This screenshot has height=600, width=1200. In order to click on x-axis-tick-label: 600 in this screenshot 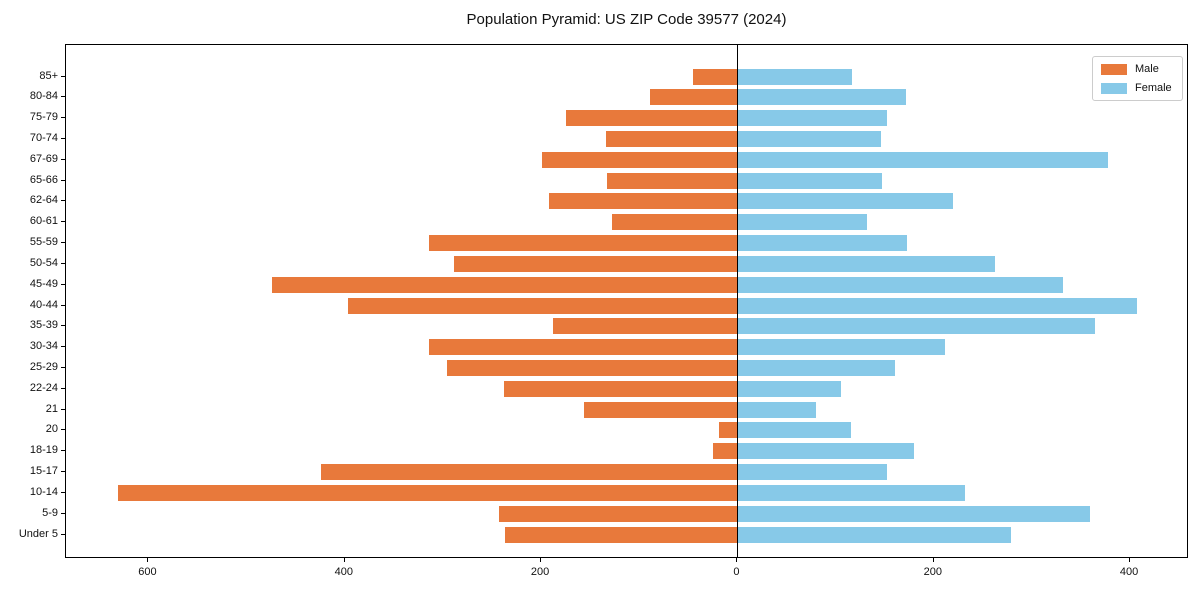, I will do `click(147, 572)`.